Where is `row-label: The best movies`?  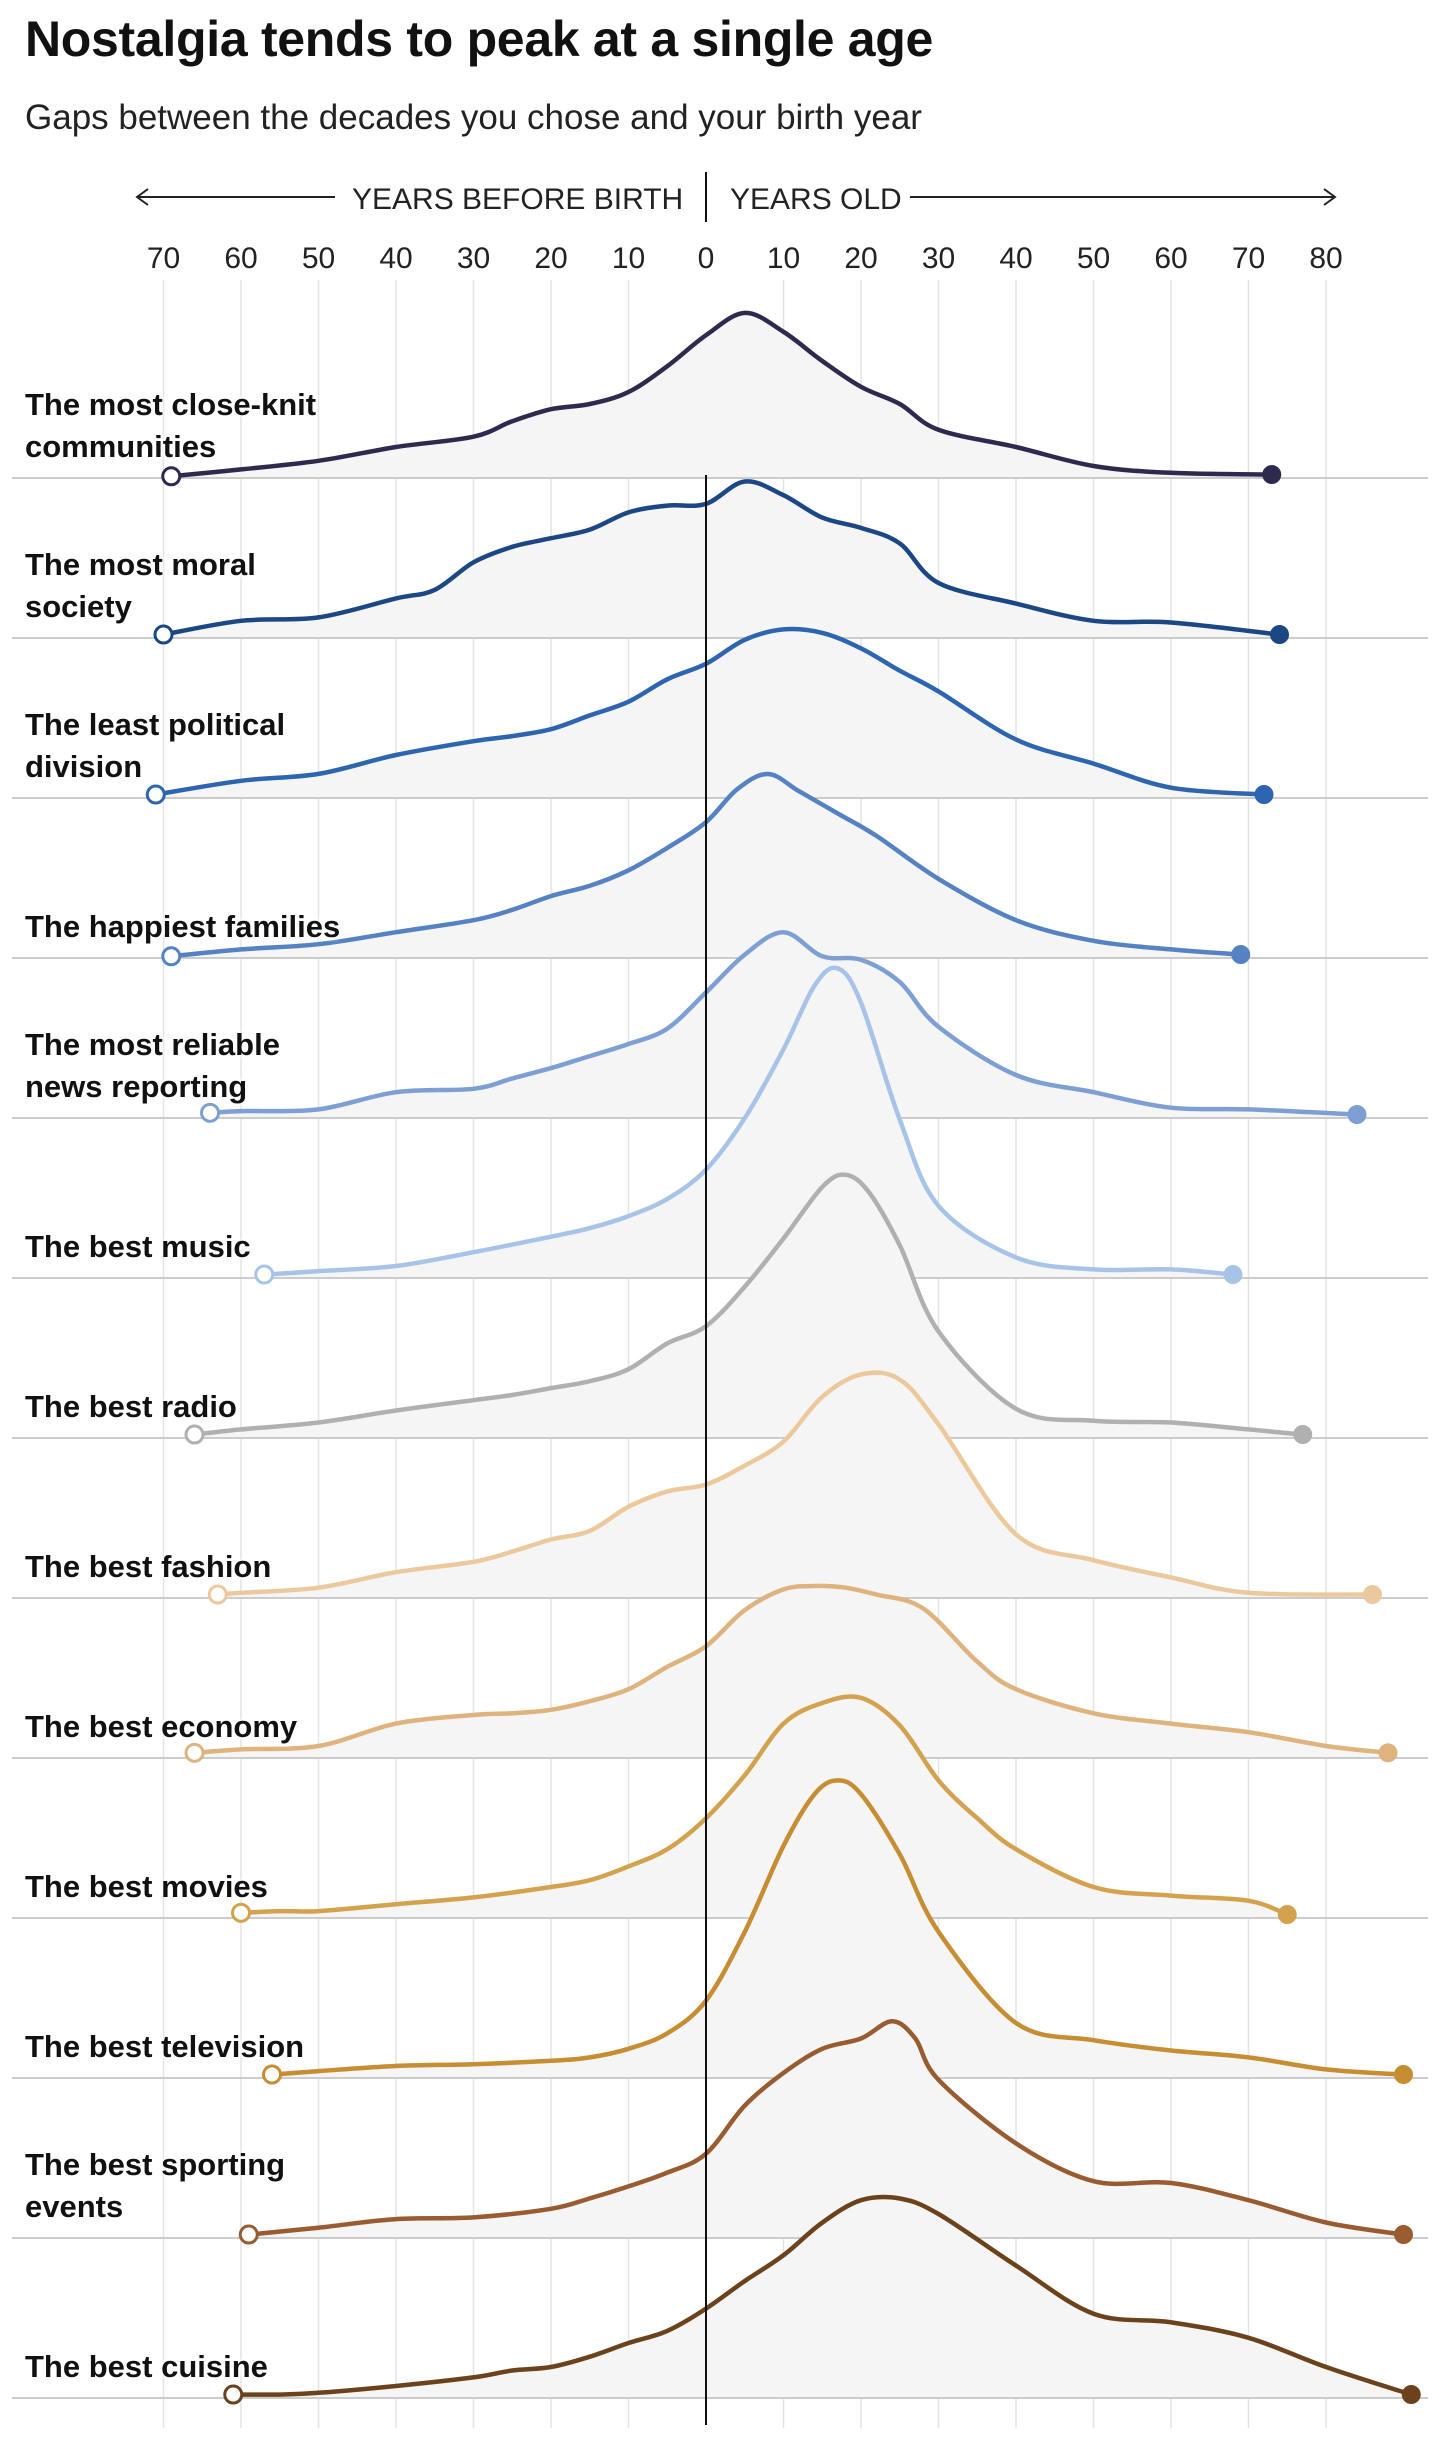 row-label: The best movies is located at coordinates (146, 1886).